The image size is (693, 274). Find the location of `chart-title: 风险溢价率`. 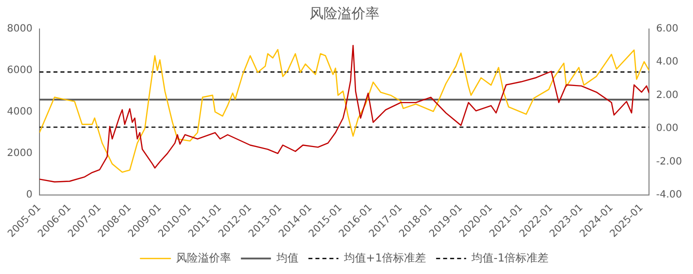

chart-title: 风险溢价率 is located at coordinates (345, 14).